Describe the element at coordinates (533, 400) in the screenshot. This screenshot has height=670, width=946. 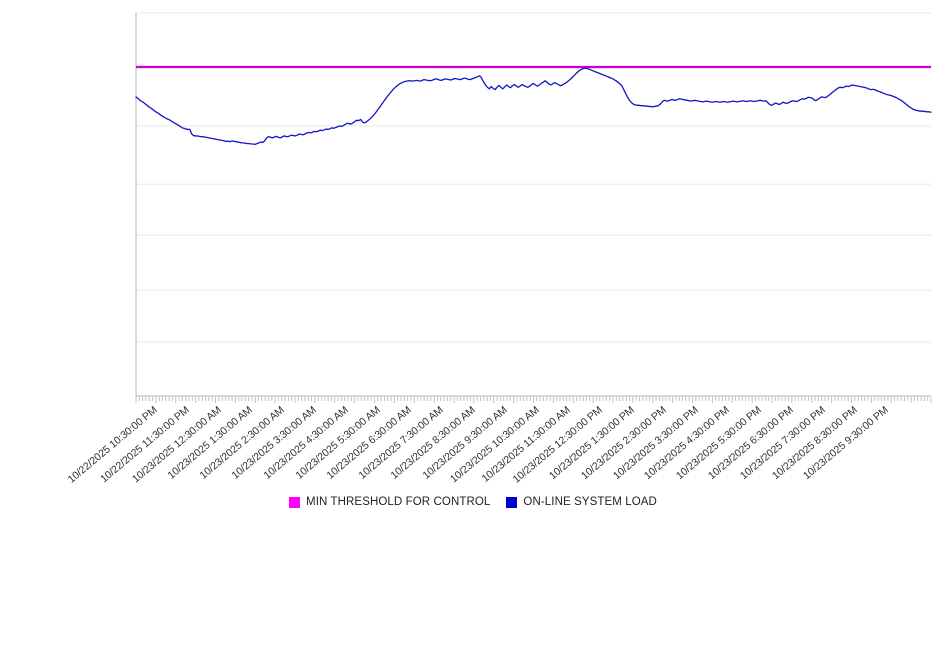
I see `x-axis-ticks` at that location.